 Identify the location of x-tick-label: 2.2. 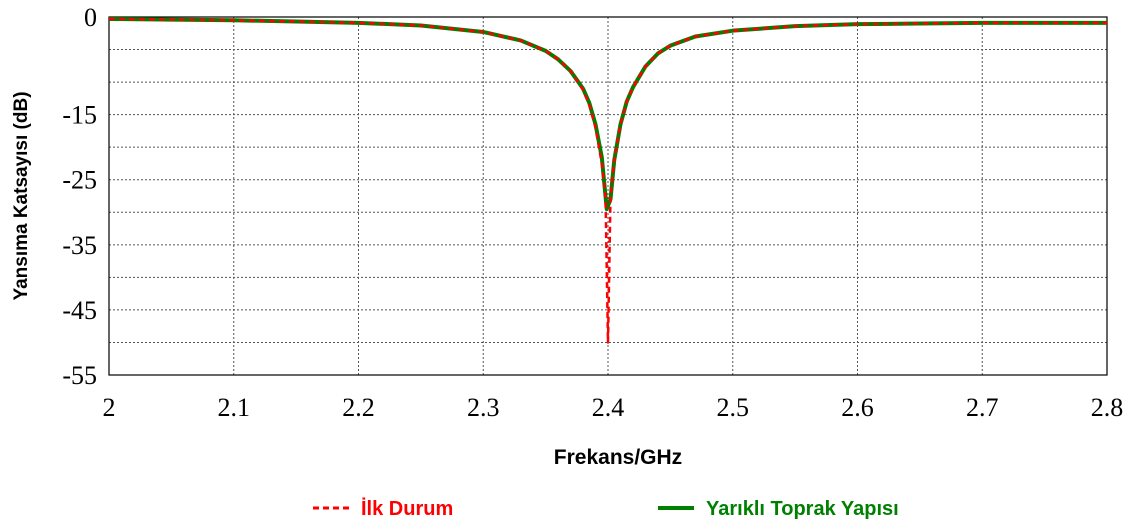
(358, 407).